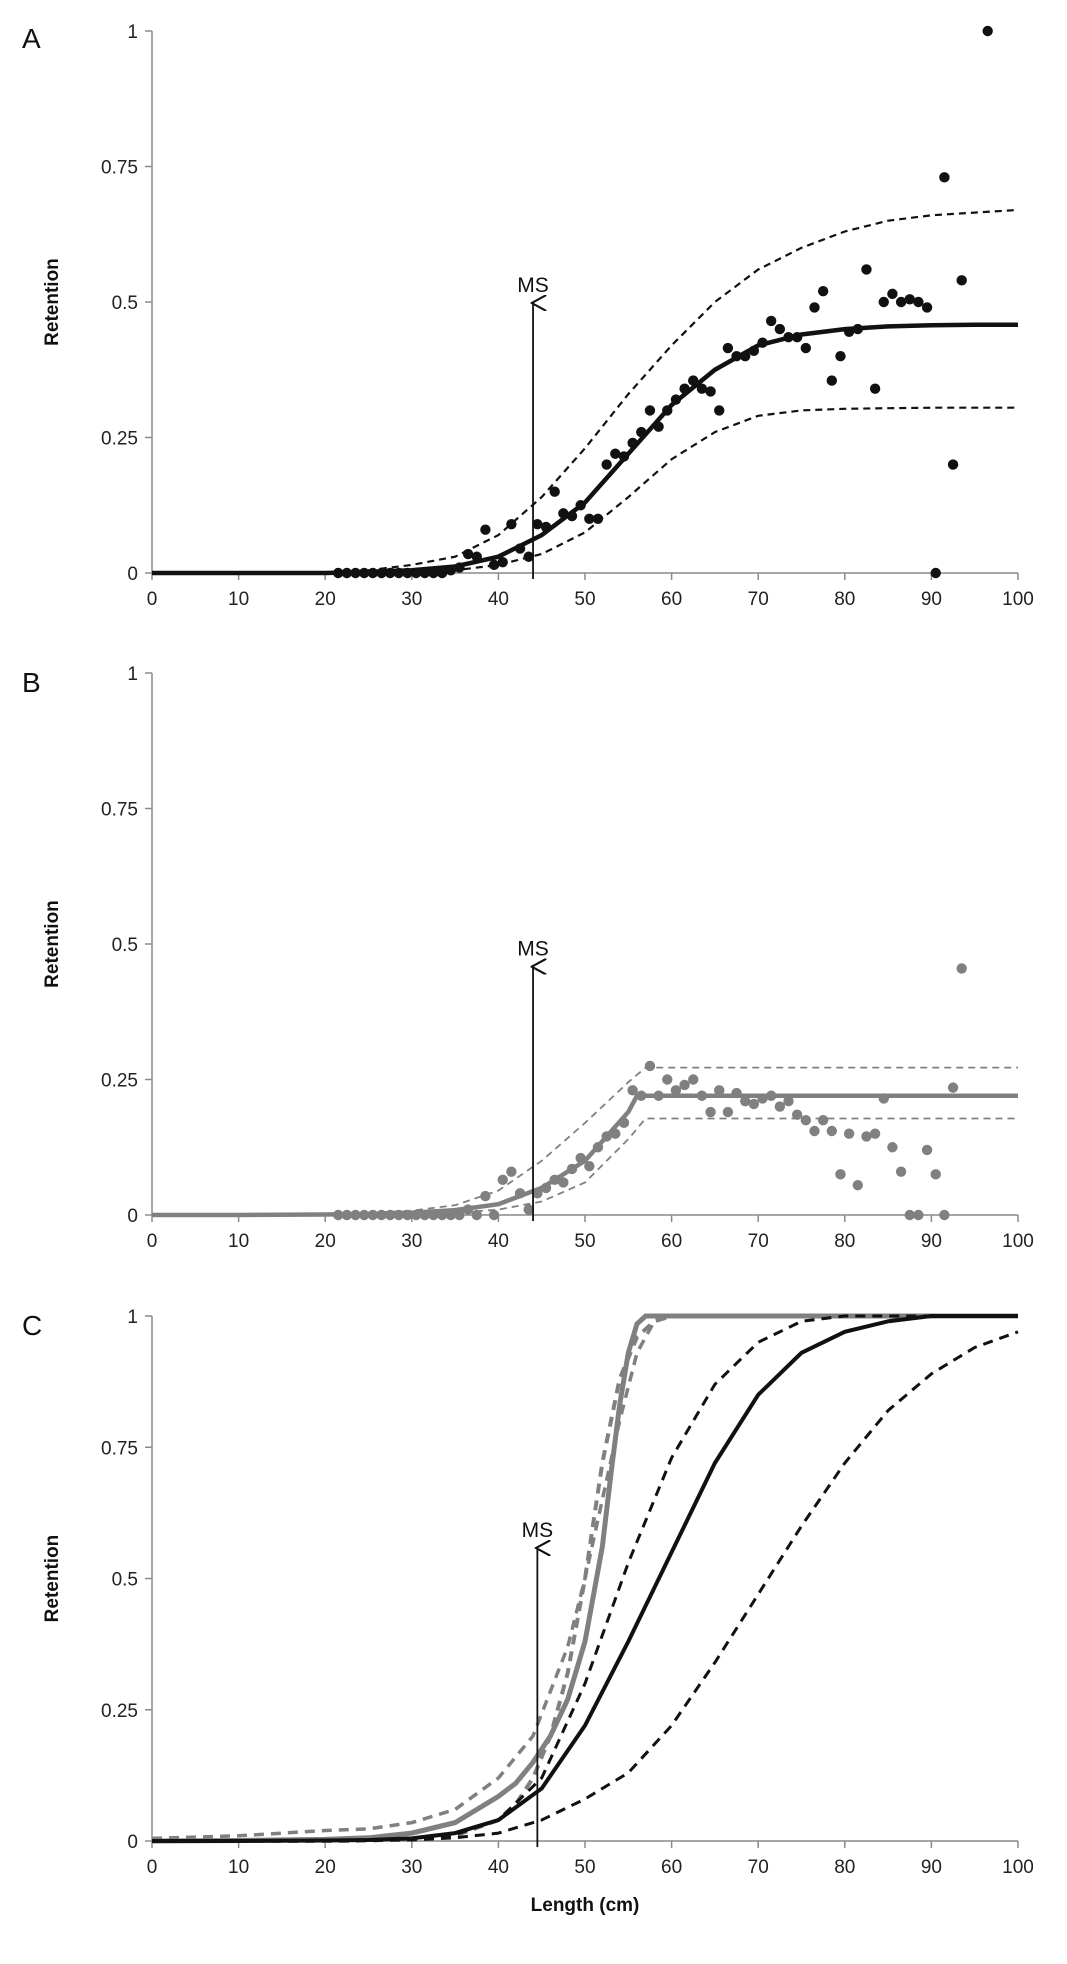 This screenshot has height=1964, width=1067. I want to click on x-tick-label: 60, so click(671, 1241).